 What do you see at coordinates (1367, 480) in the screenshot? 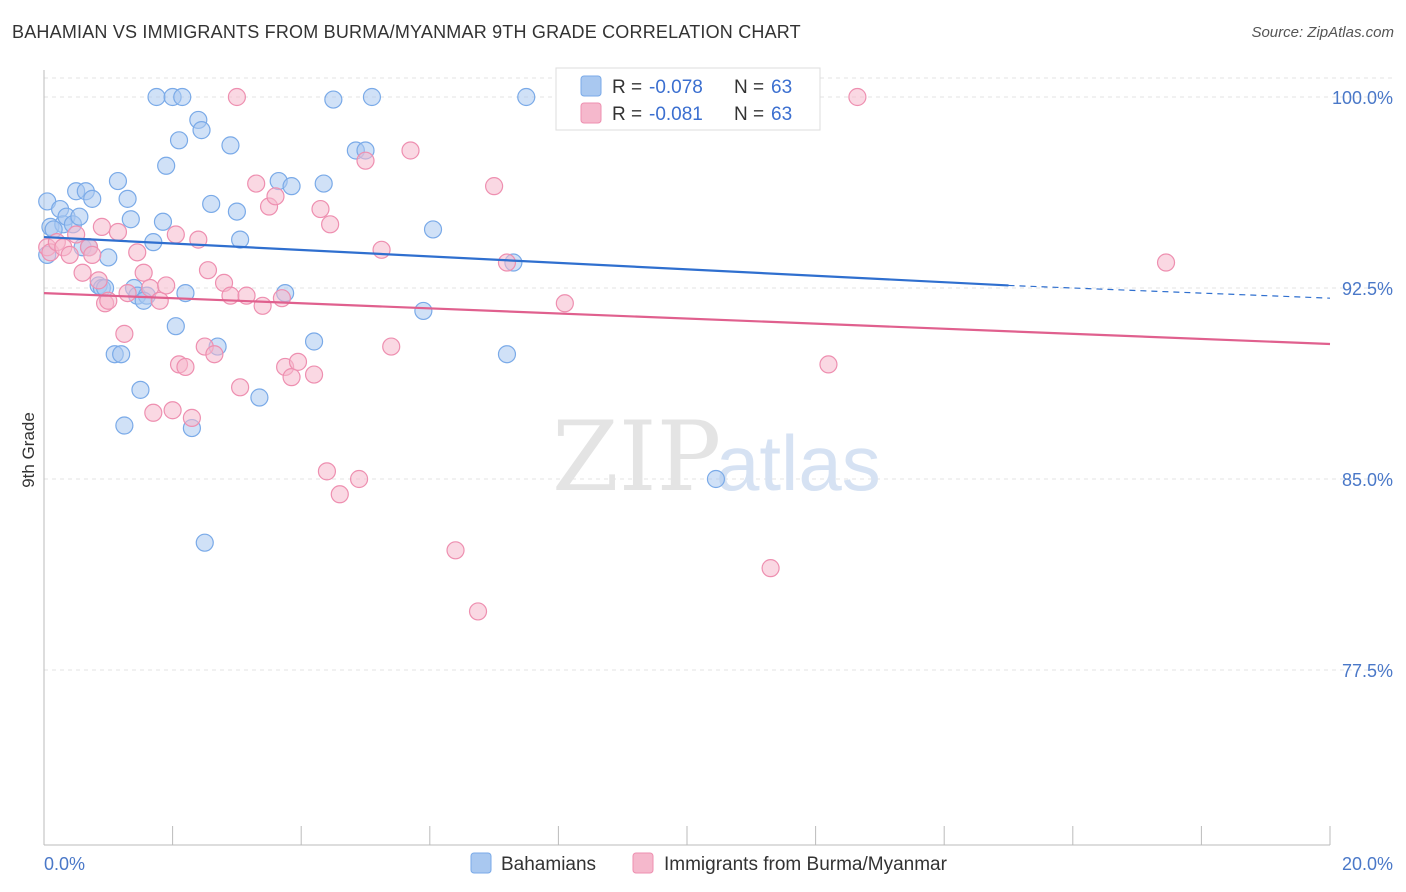
I see `y-tick-label: 85.0%` at bounding box center [1367, 480].